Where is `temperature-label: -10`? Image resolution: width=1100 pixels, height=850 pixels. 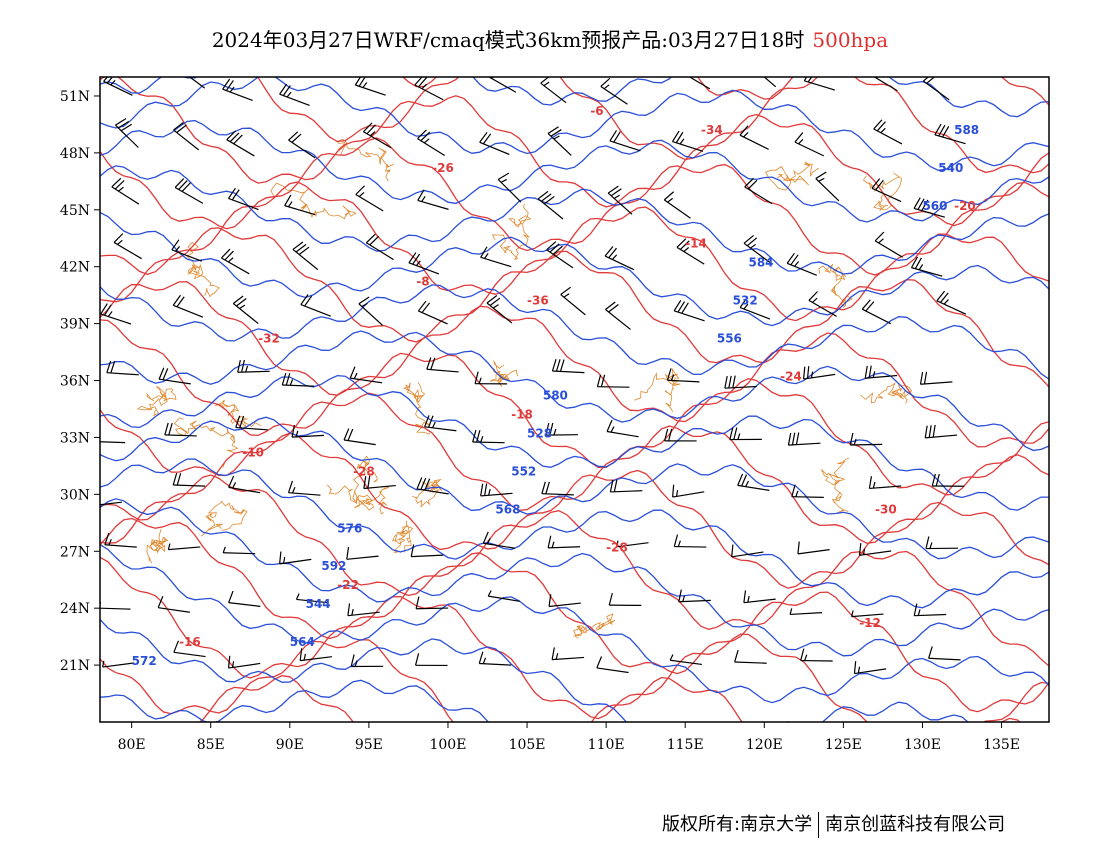 temperature-label: -10 is located at coordinates (253, 452).